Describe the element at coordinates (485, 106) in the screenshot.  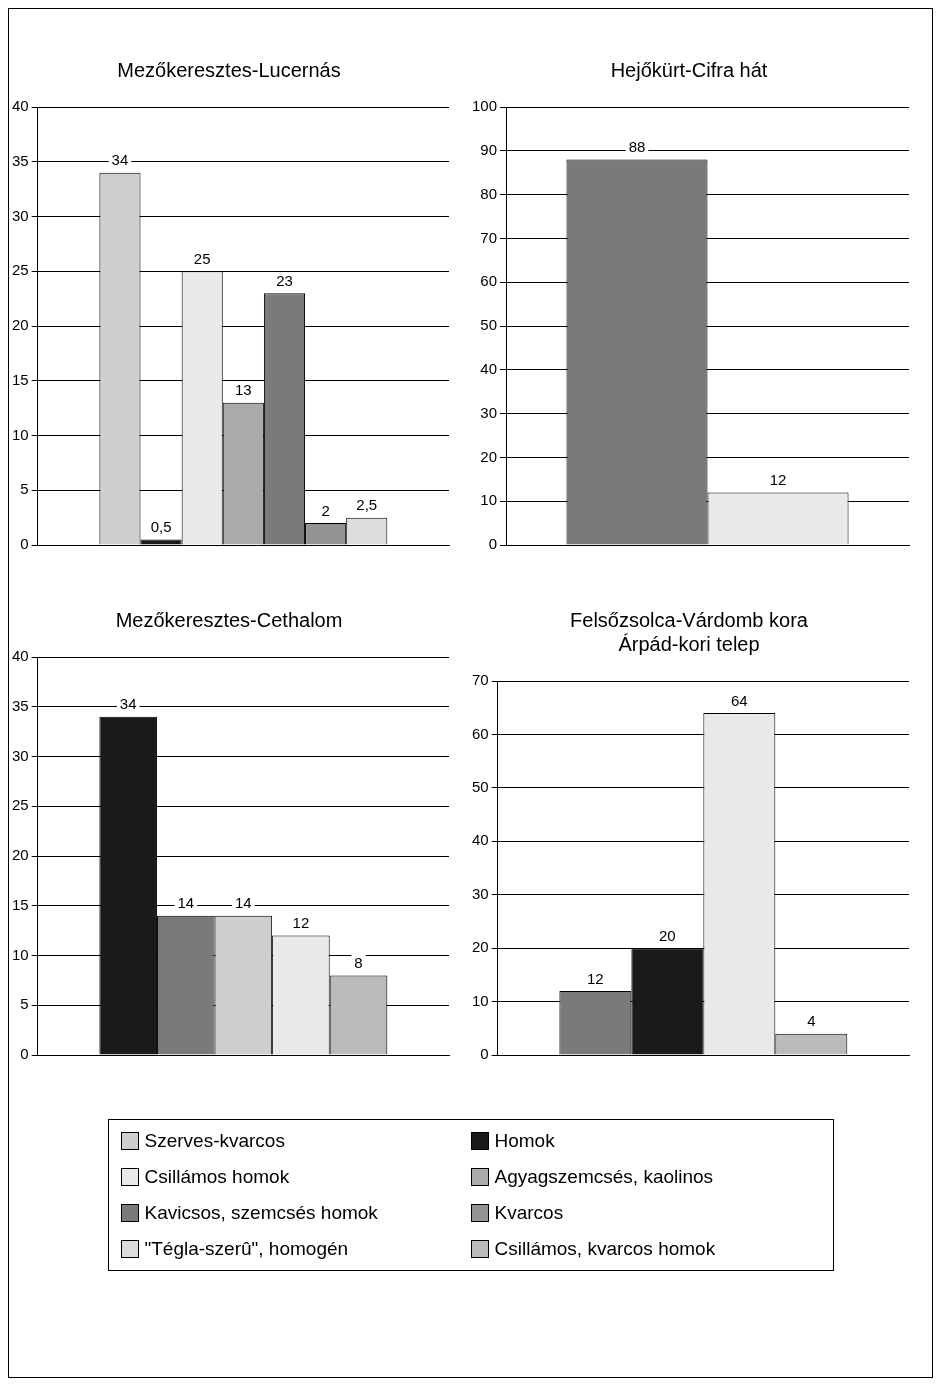
I see `y-tick-label: 100` at that location.